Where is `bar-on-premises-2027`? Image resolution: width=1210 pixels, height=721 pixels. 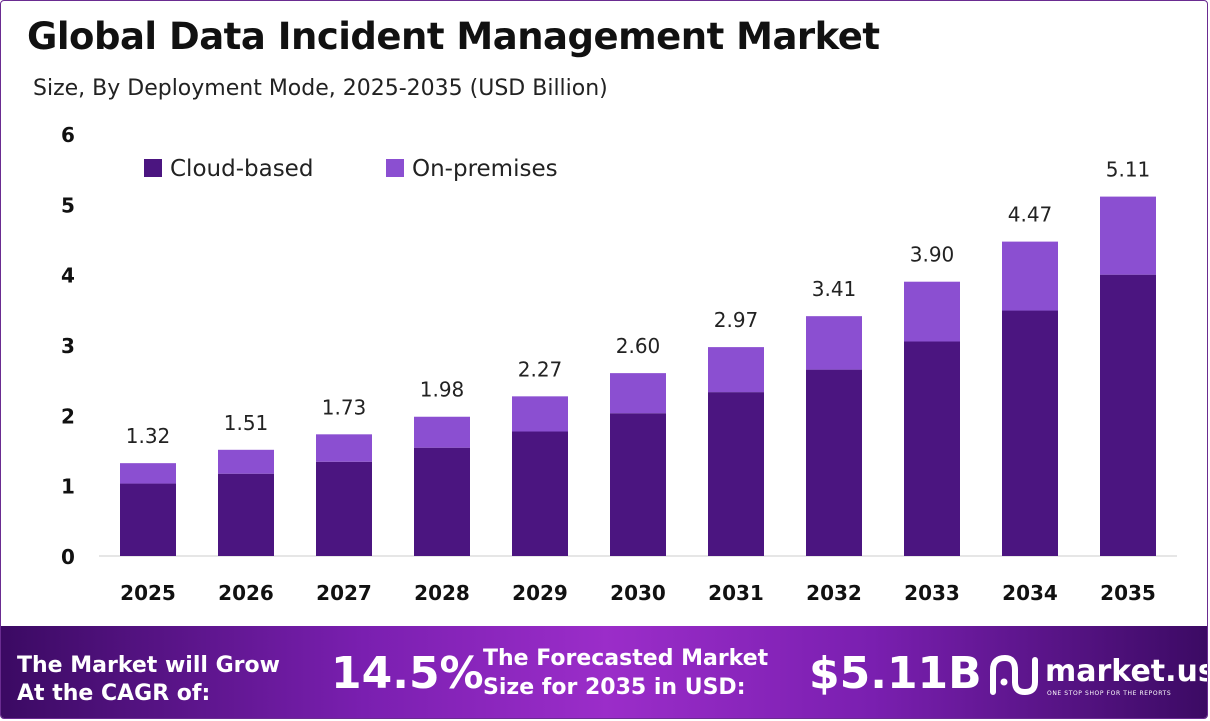
bar-on-premises-2027 is located at coordinates (344, 448).